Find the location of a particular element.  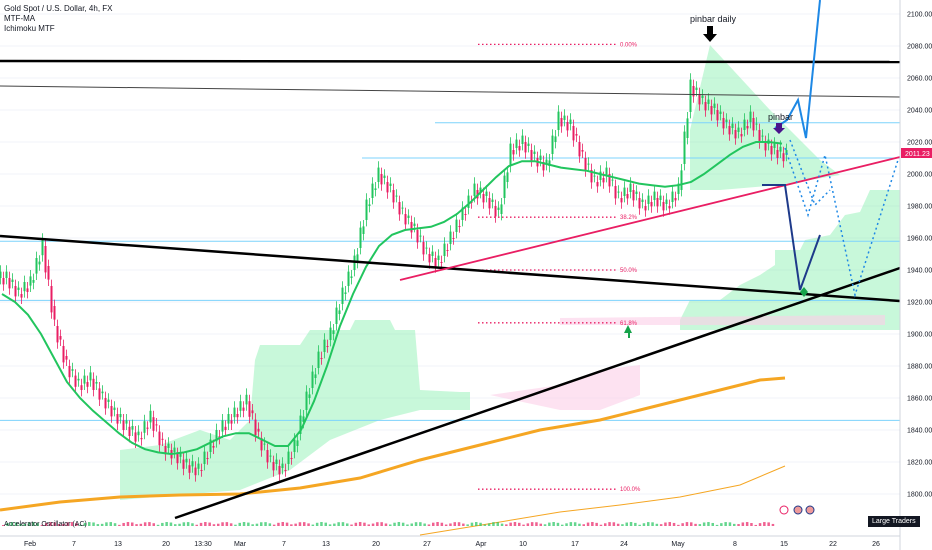

indicator-mtf-ma: MTF-MA is located at coordinates (20, 18).